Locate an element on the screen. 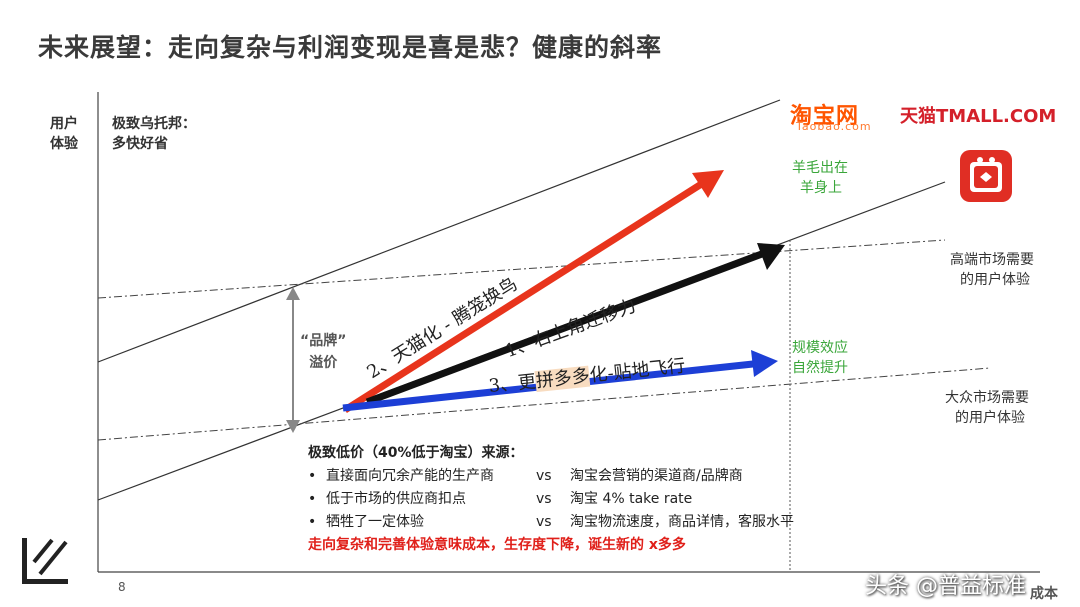 The image size is (1080, 607). watermark: 头条 @普益标准 is located at coordinates (945, 586).